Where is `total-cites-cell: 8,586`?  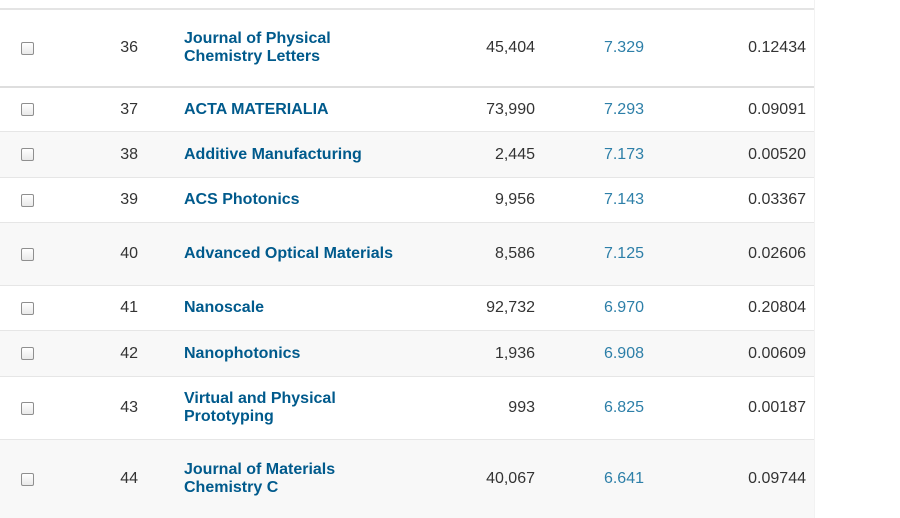 total-cites-cell: 8,586 is located at coordinates (514, 253).